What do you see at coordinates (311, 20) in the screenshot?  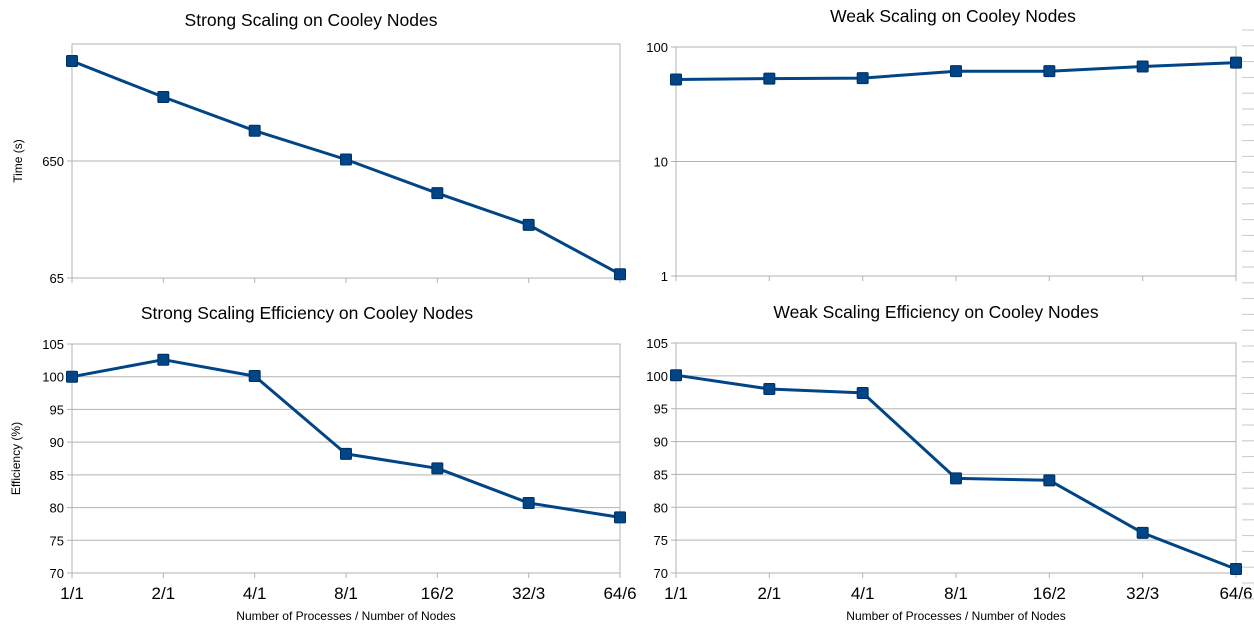 I see `chart-title: Strong Scaling on Cooley Nodes` at bounding box center [311, 20].